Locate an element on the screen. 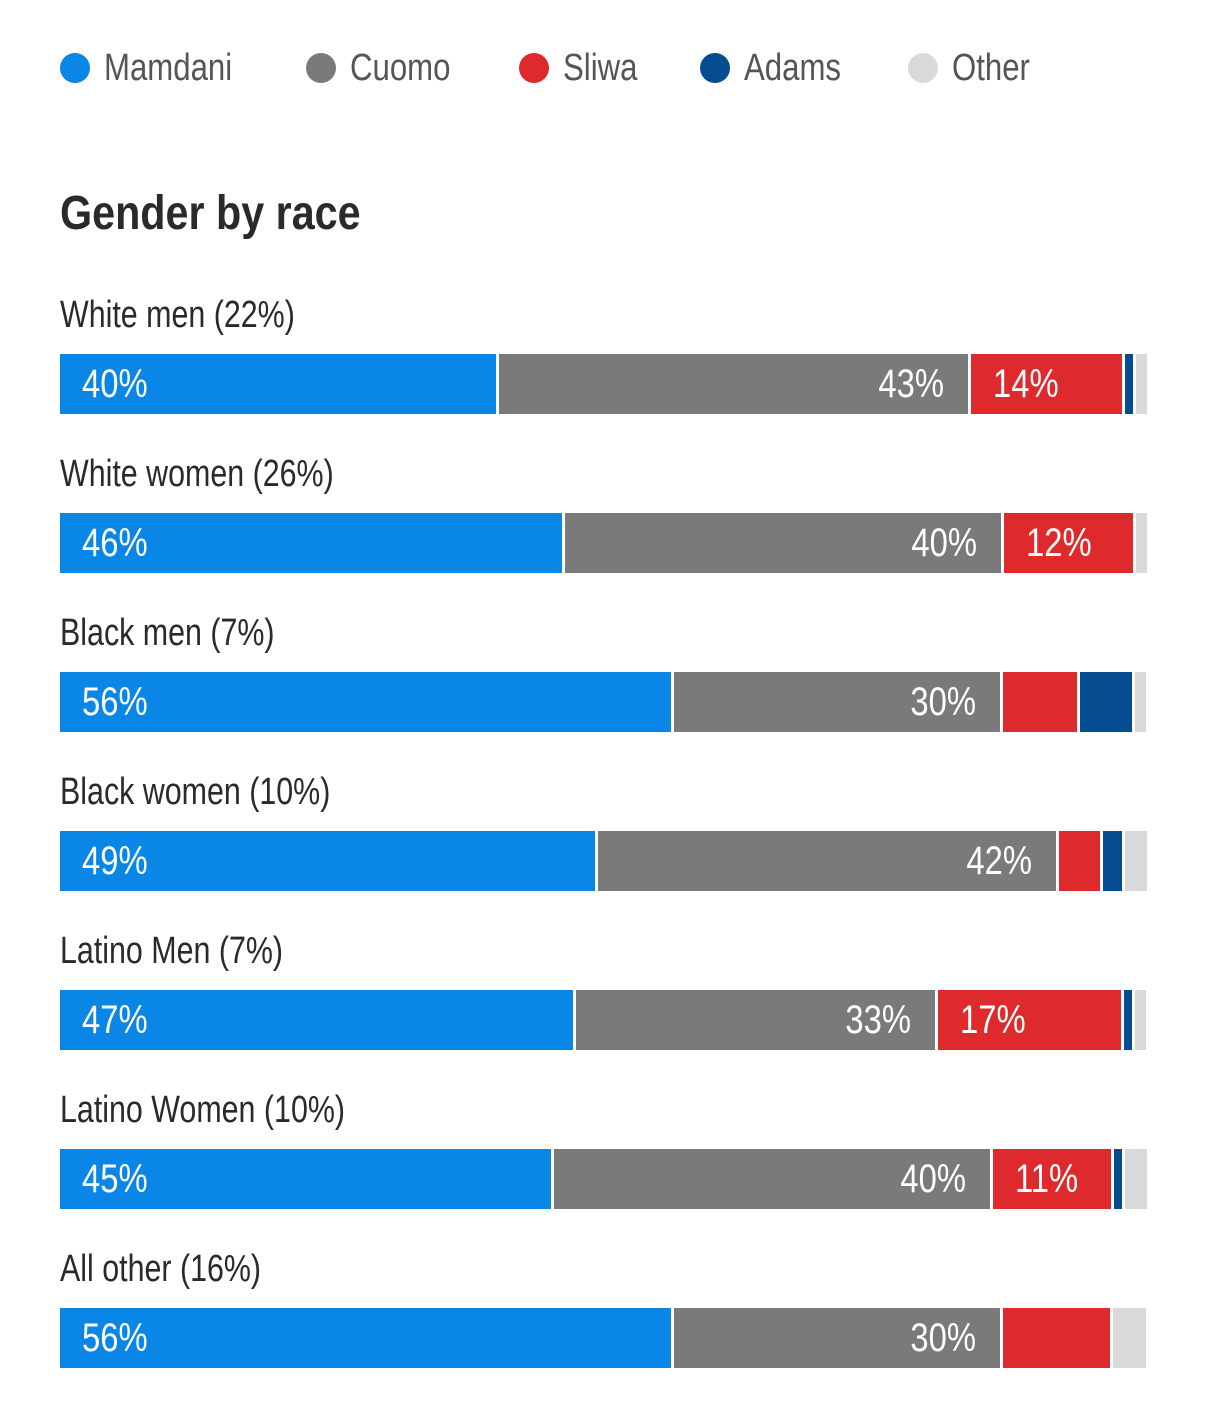  bar-segment-cuomo: 43% is located at coordinates (735, 384).